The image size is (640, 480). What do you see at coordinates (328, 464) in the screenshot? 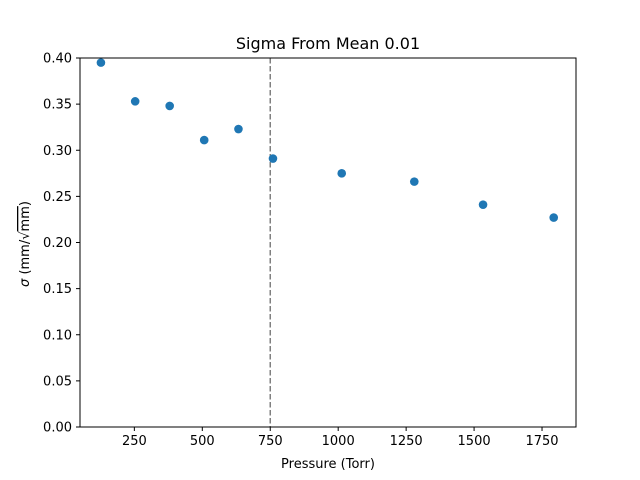
I see `x-axis-label: Pressure (Torr)` at bounding box center [328, 464].